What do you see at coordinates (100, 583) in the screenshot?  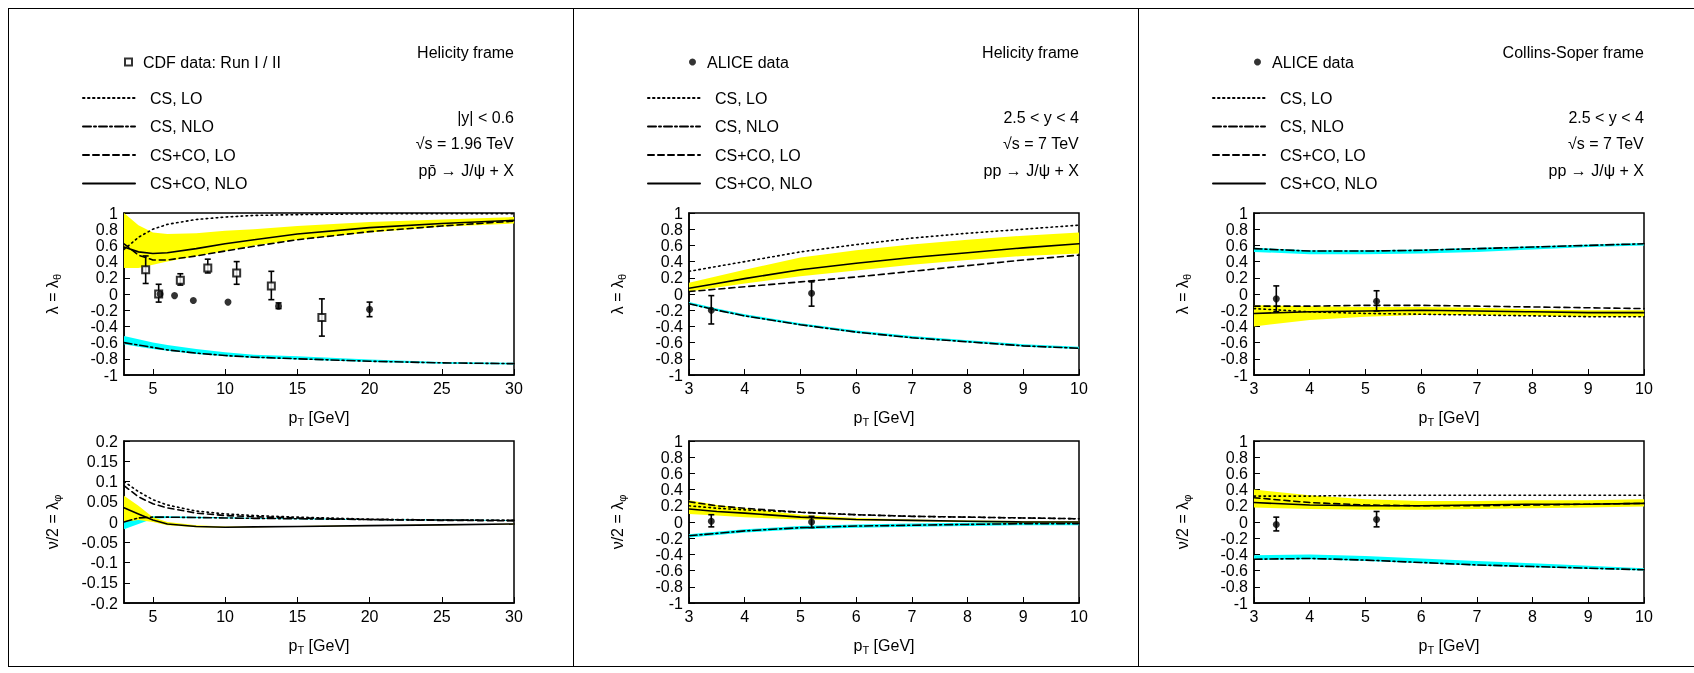 I see `y-tick-label: -0.15` at bounding box center [100, 583].